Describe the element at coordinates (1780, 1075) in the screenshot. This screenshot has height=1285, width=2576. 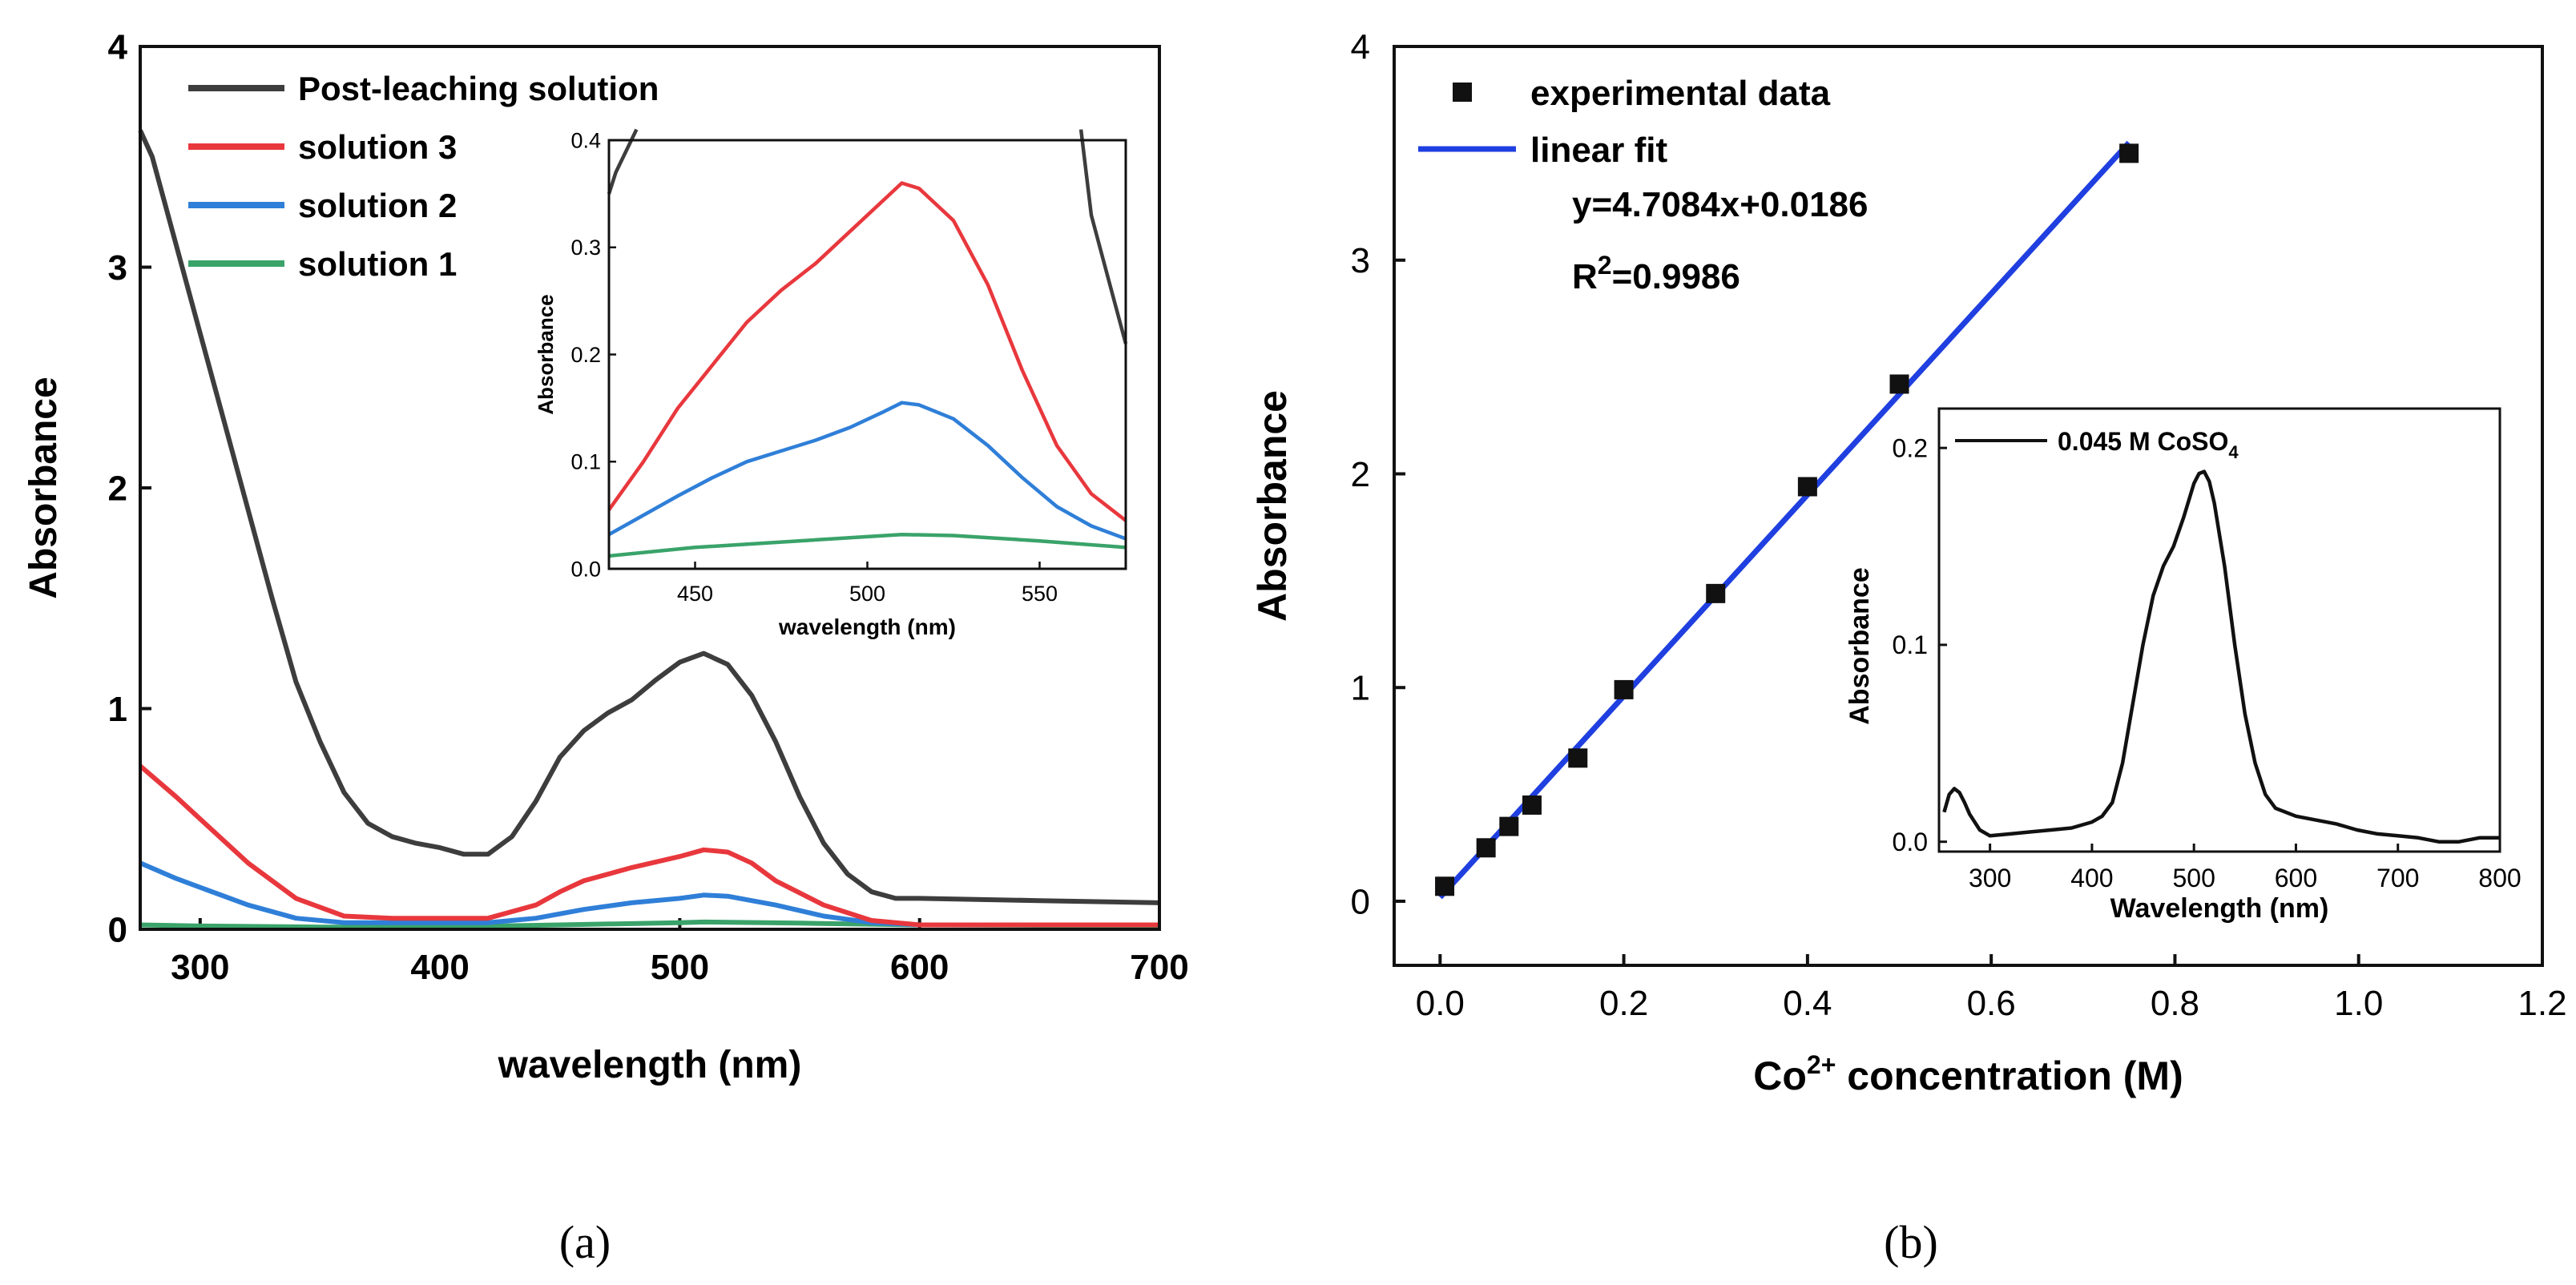
I see `x-axis-title-main: Co` at that location.